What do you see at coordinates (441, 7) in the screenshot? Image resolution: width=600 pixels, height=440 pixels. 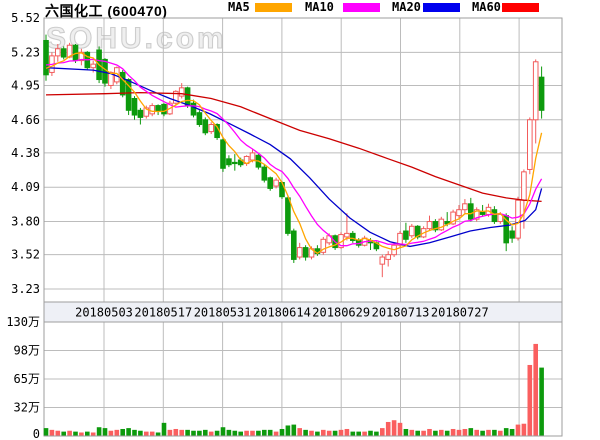 I see `legend-swatch-ma20` at bounding box center [441, 7].